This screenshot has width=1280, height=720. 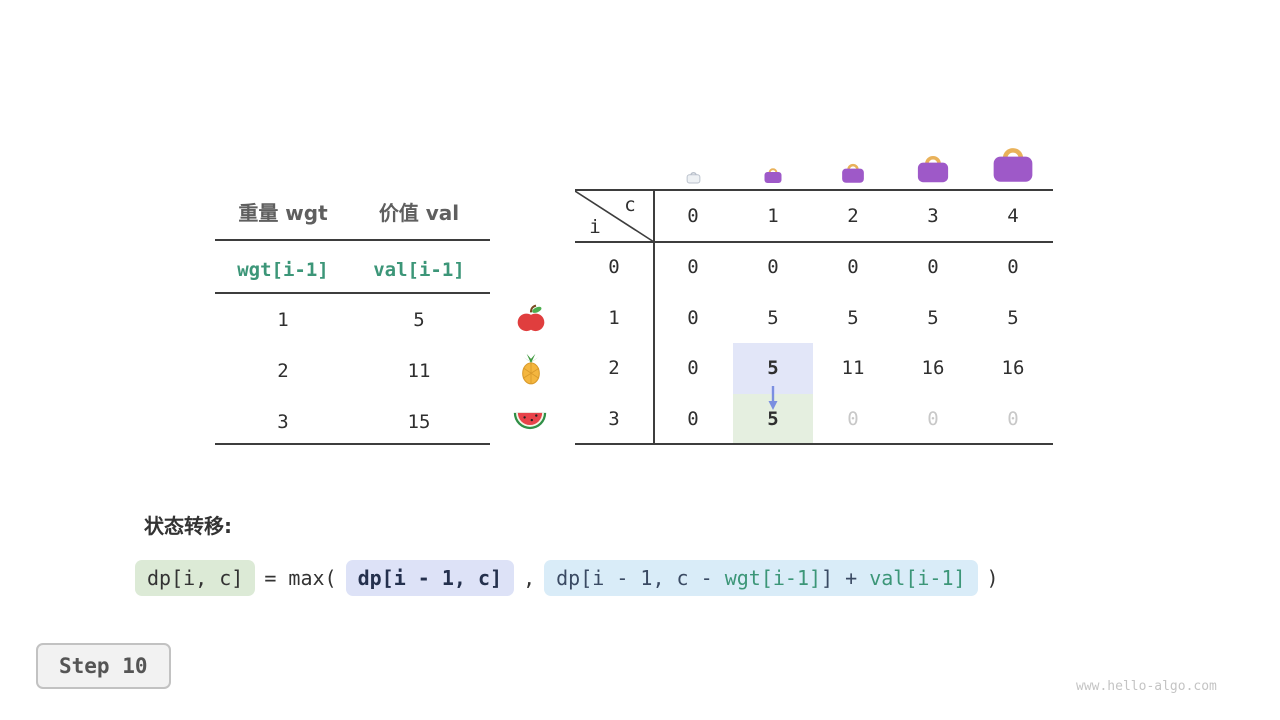 What do you see at coordinates (773, 578) in the screenshot?
I see `formula-arg2-wgt: wgt[i-1]` at bounding box center [773, 578].